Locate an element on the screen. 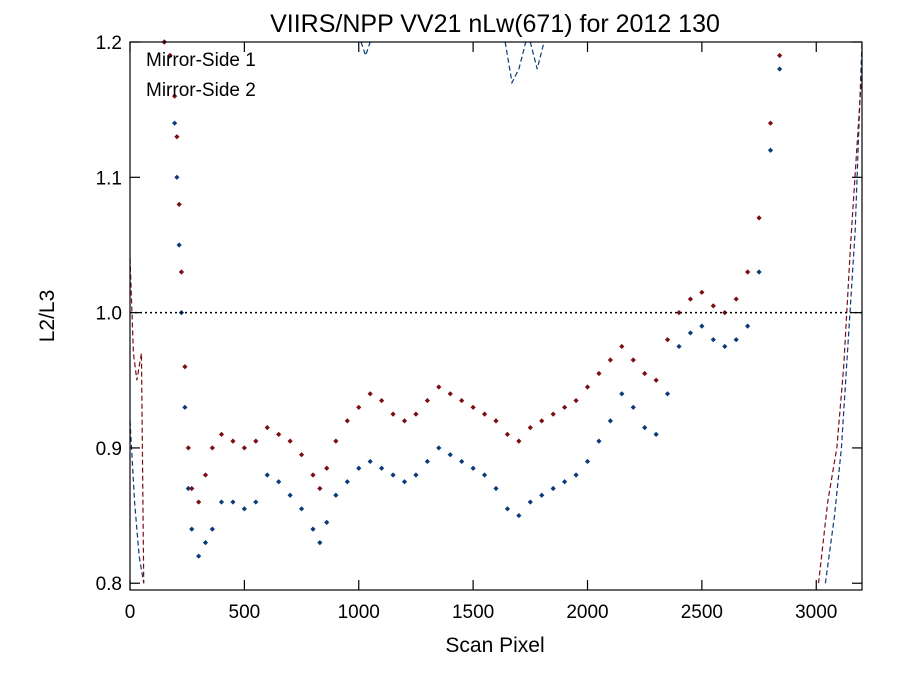  x-tick-label: 1500 is located at coordinates (473, 612).